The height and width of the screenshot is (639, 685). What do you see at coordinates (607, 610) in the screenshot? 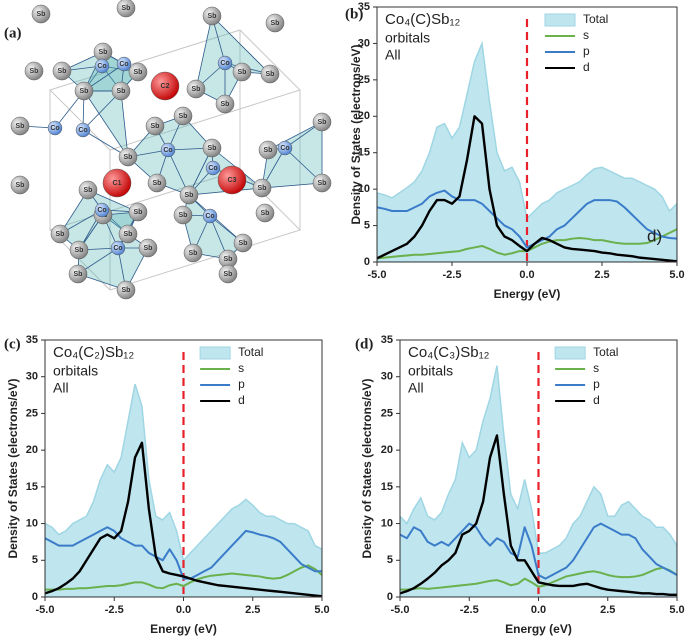
I see `x-tick-label: 2.5` at bounding box center [607, 610].